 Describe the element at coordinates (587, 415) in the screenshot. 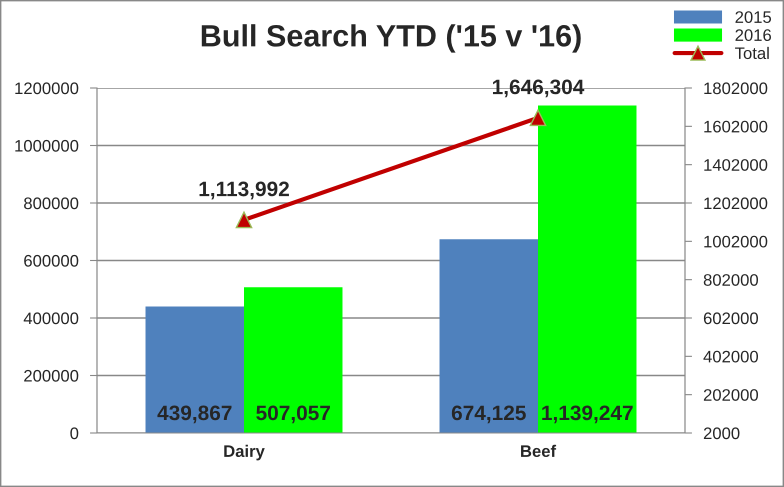

I see `data-label: 1,139,247` at that location.